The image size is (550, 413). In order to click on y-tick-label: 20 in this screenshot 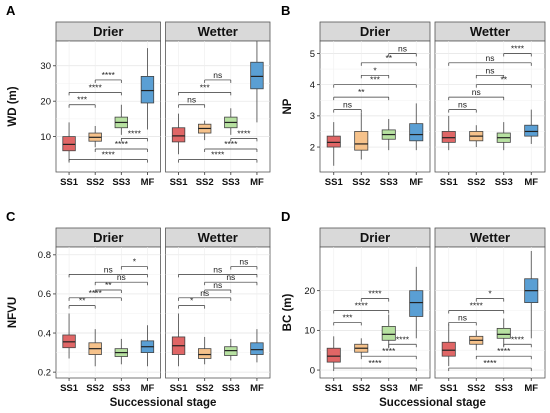, I will do `click(309, 291)`.